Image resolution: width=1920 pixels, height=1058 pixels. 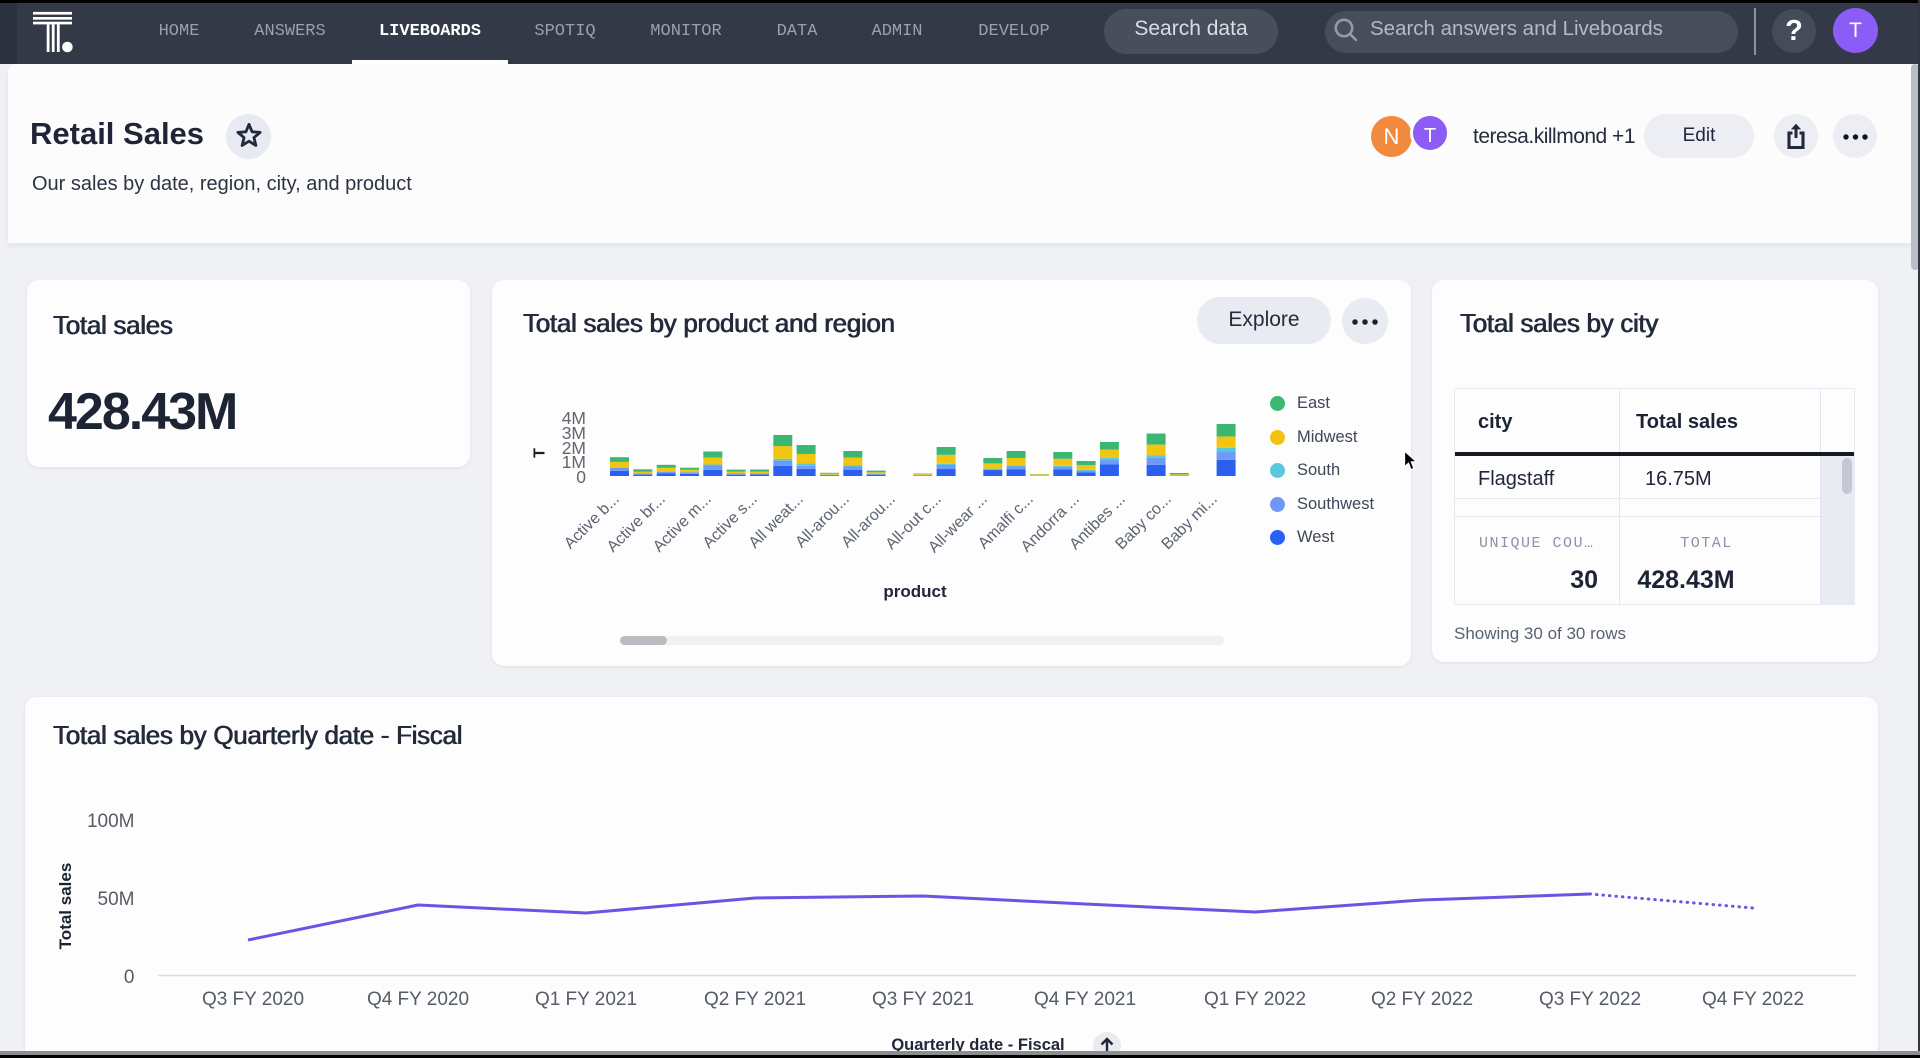 What do you see at coordinates (574, 462) in the screenshot?
I see `svg-text: 1M` at bounding box center [574, 462].